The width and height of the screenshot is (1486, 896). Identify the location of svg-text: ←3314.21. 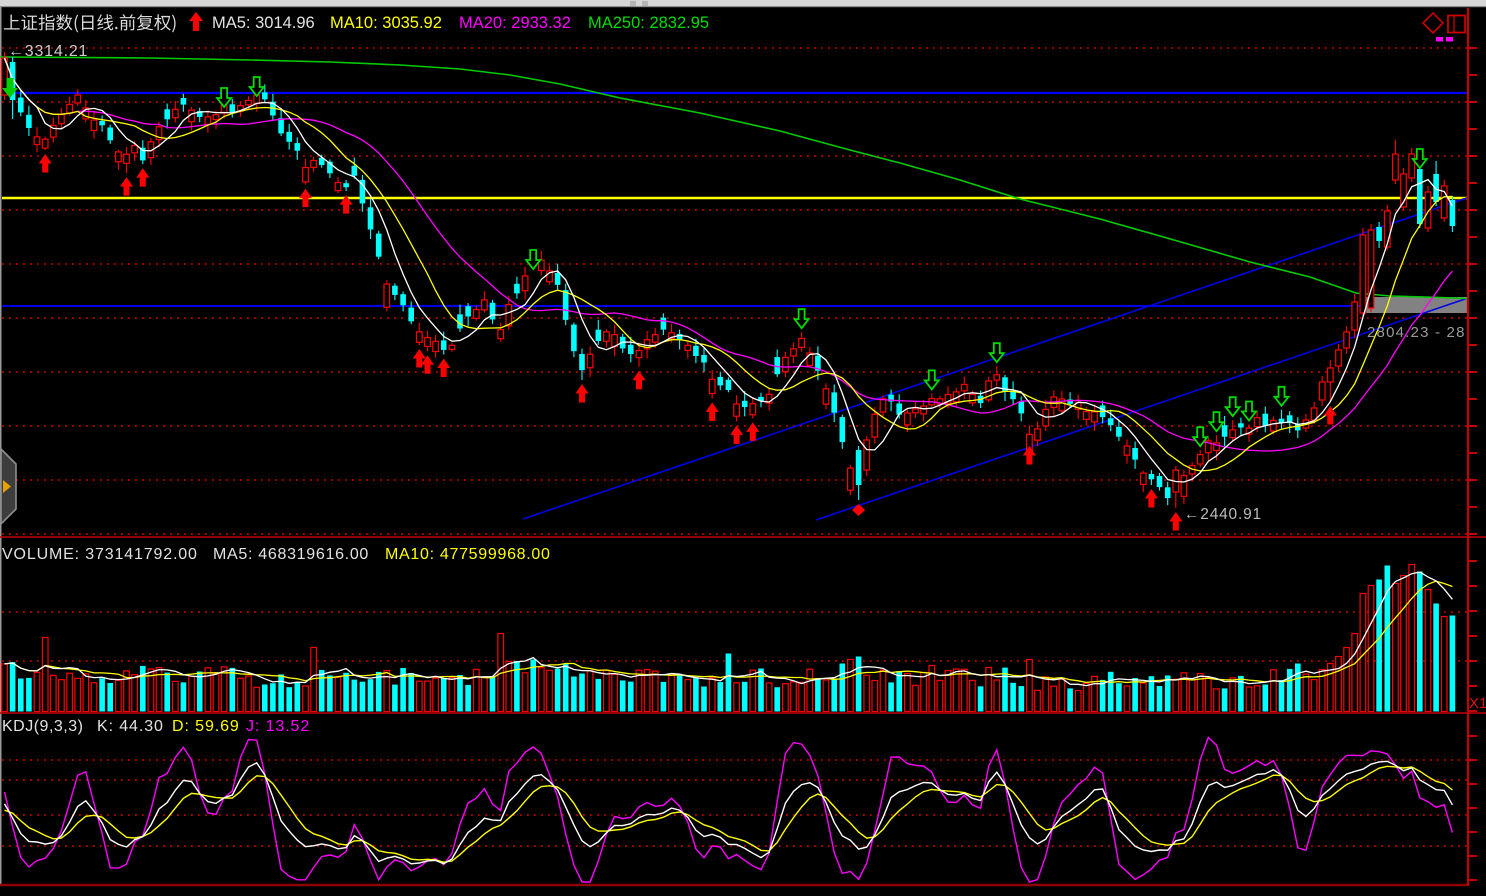
(48, 51).